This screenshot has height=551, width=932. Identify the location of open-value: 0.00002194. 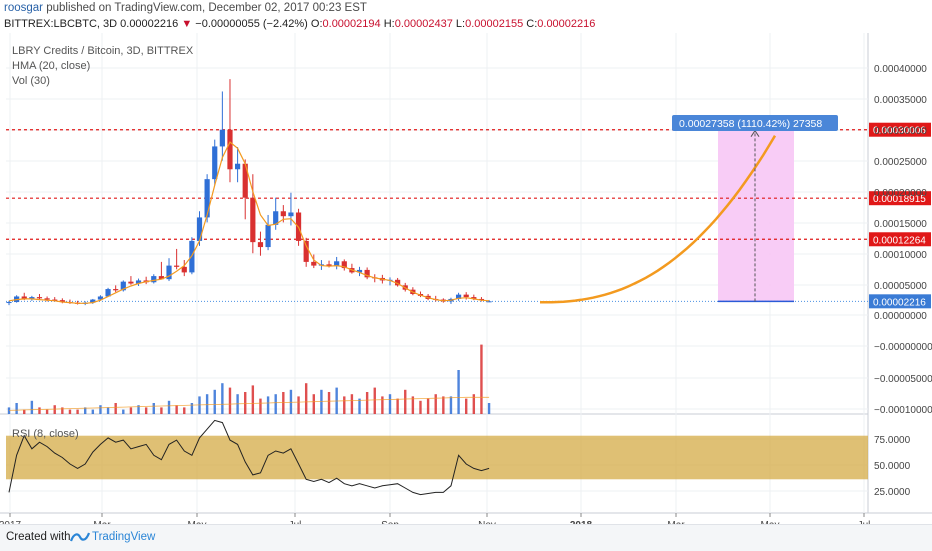
(351, 24).